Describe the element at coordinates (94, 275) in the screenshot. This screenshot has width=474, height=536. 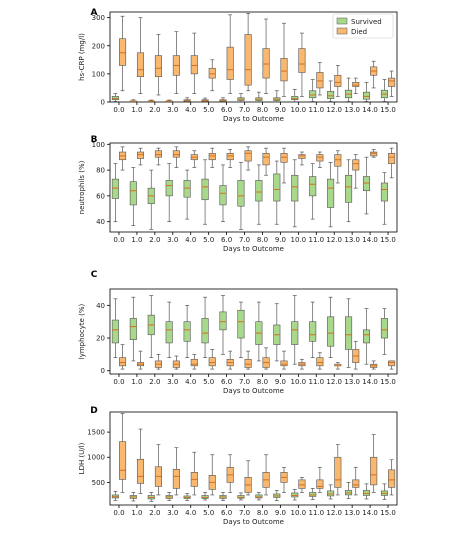
I see `panel-letter: C` at that location.